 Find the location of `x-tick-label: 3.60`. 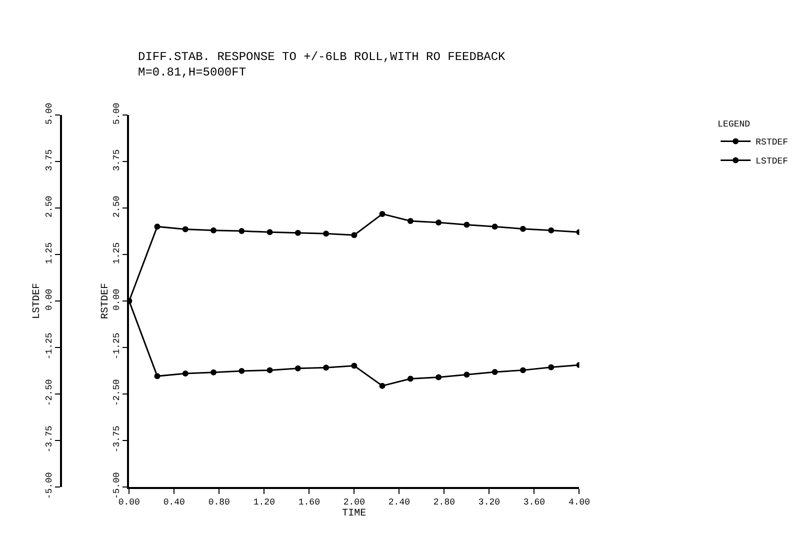

x-tick-label: 3.60 is located at coordinates (534, 503).